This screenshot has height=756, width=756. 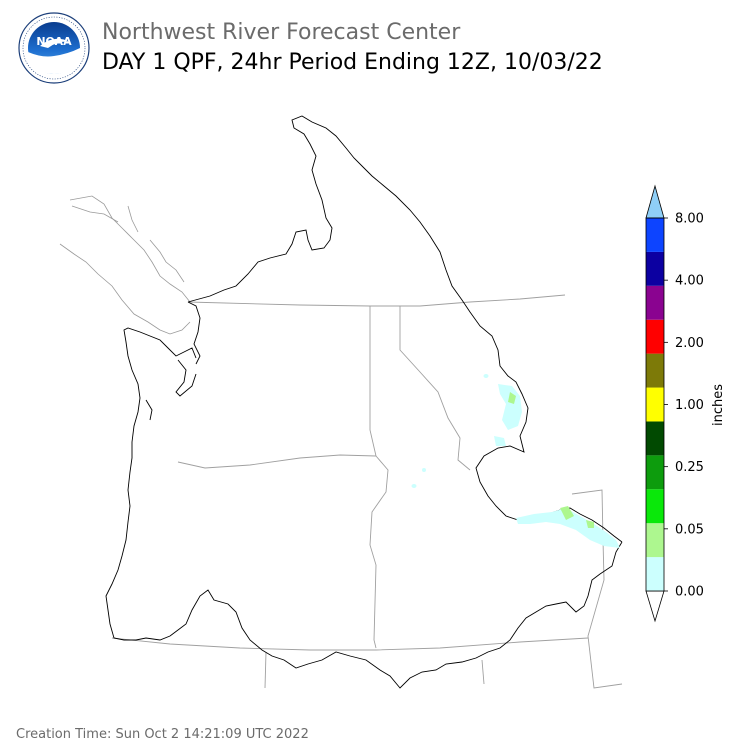 I want to click on colorbar-min-triangle, so click(x=655, y=606).